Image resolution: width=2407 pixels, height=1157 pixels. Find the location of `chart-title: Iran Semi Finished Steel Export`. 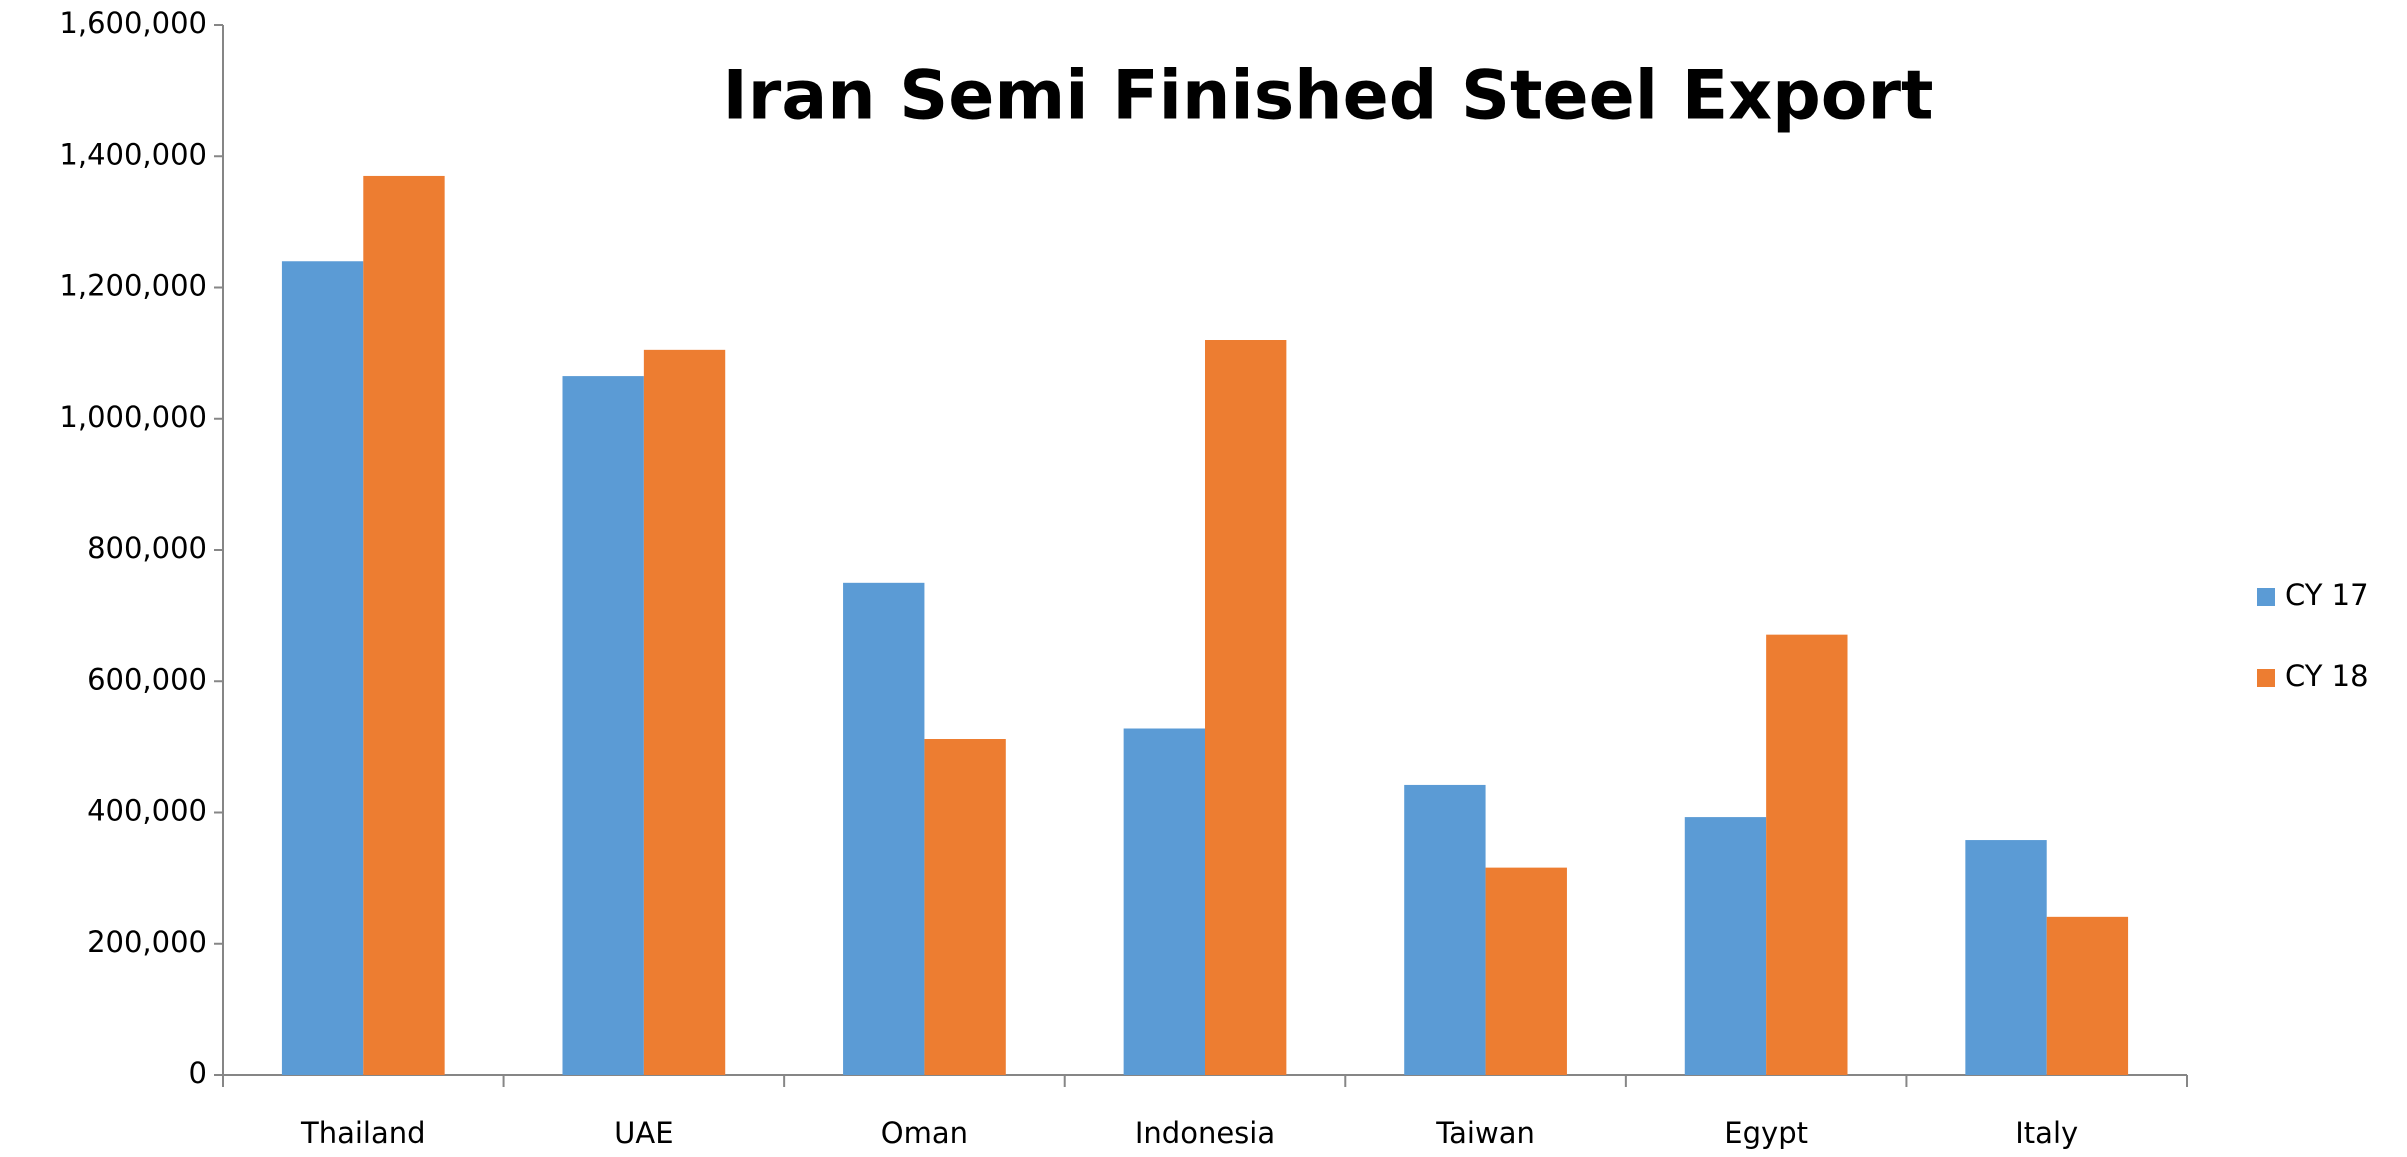

chart-title: Iran Semi Finished Steel Export is located at coordinates (1327, 96).